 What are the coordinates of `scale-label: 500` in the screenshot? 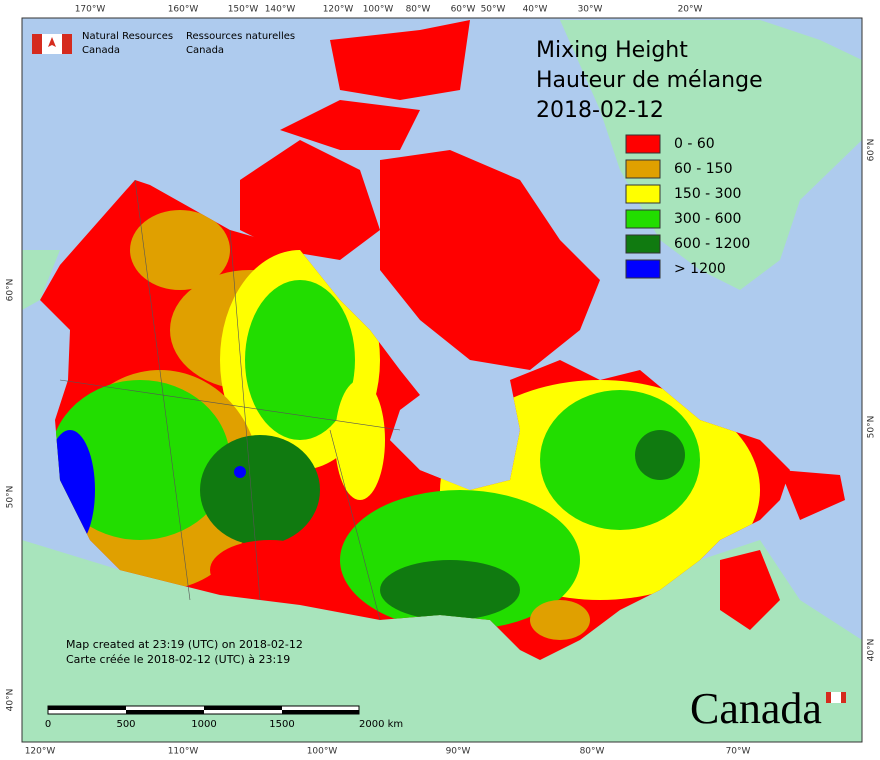 It's located at (125, 724).